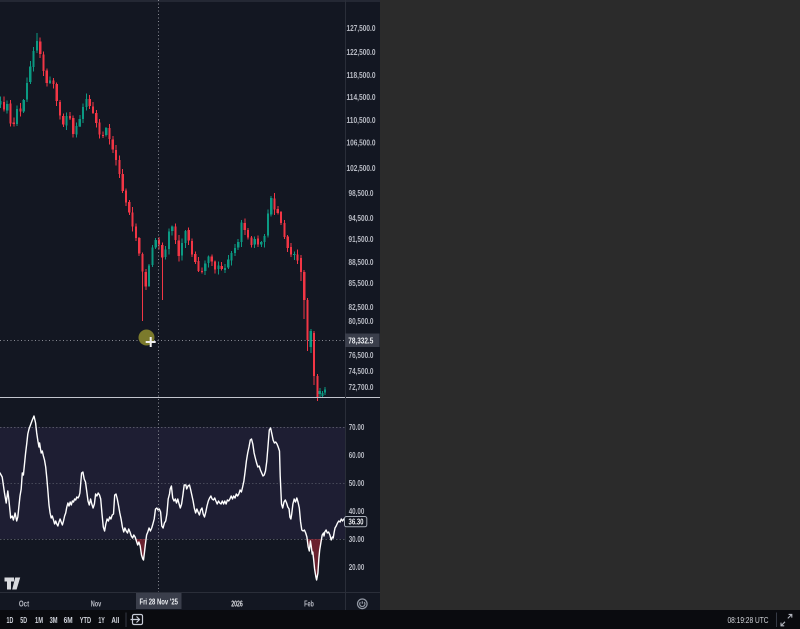 The image size is (800, 629). What do you see at coordinates (39, 620) in the screenshot?
I see `svg-text: 1M` at bounding box center [39, 620].